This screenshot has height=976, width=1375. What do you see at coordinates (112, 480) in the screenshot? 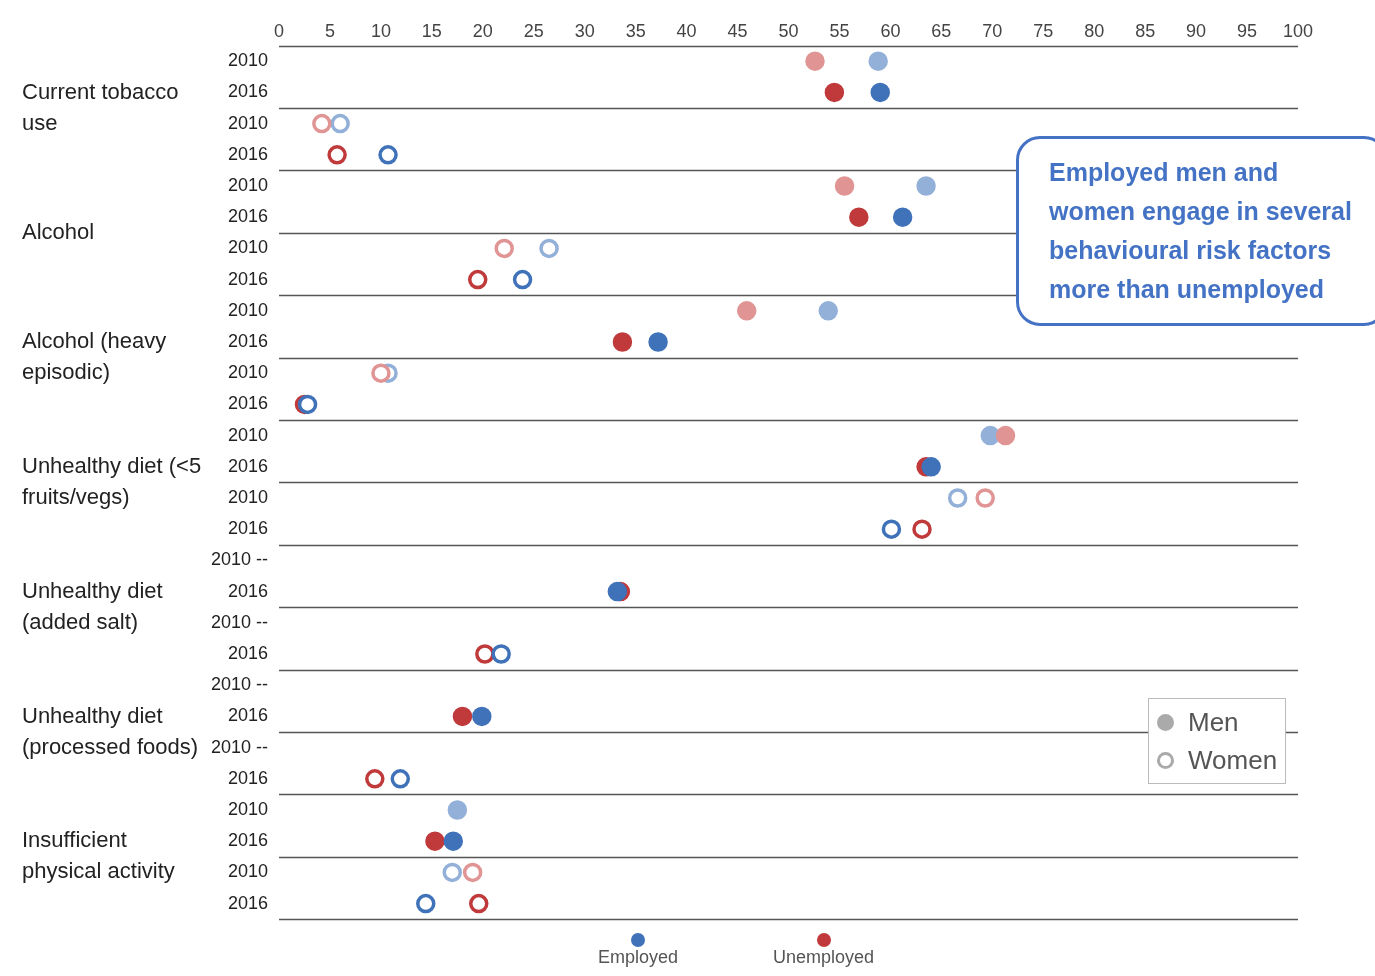
I see `text: Unhealthy diet (<5 fruits/vegs)` at bounding box center [112, 480].